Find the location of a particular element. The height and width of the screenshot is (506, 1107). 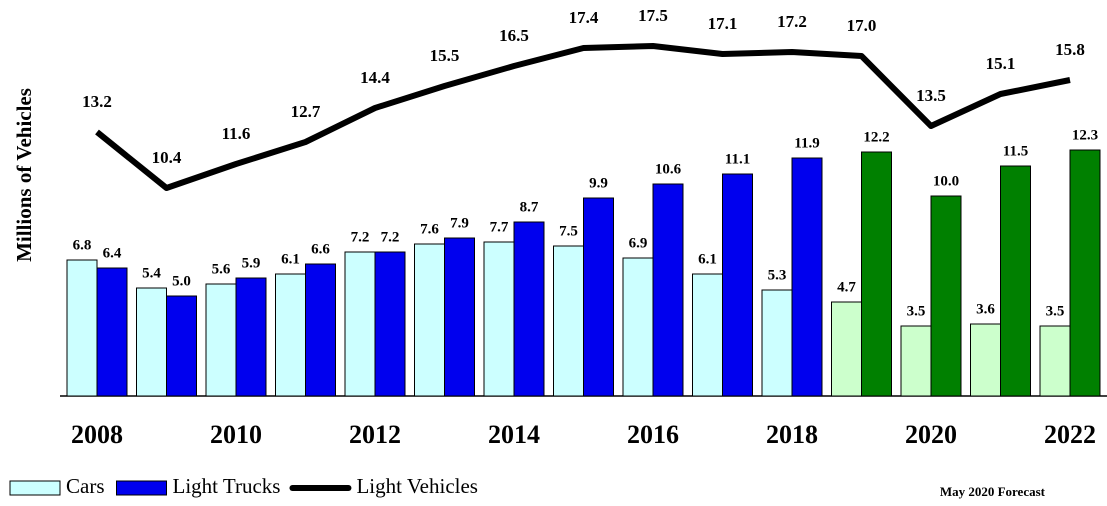

data-label: 10.6 is located at coordinates (668, 169).